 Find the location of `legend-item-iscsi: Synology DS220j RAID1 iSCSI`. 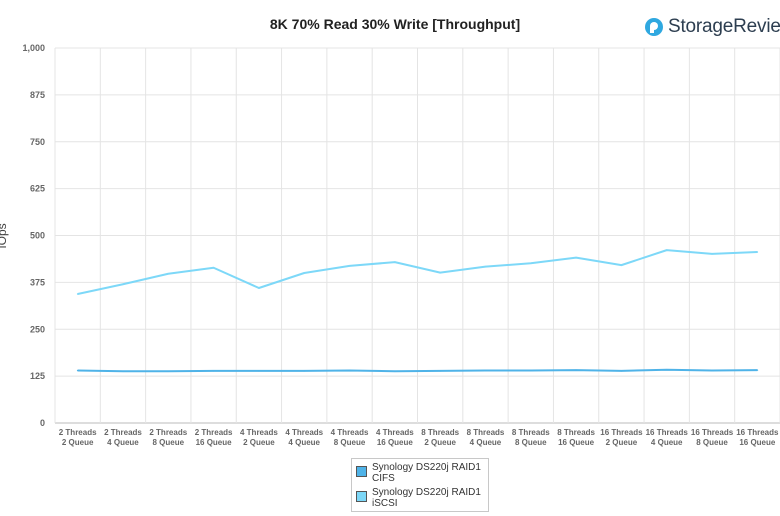

legend-item-iscsi: Synology DS220j RAID1 iSCSI is located at coordinates (420, 498).